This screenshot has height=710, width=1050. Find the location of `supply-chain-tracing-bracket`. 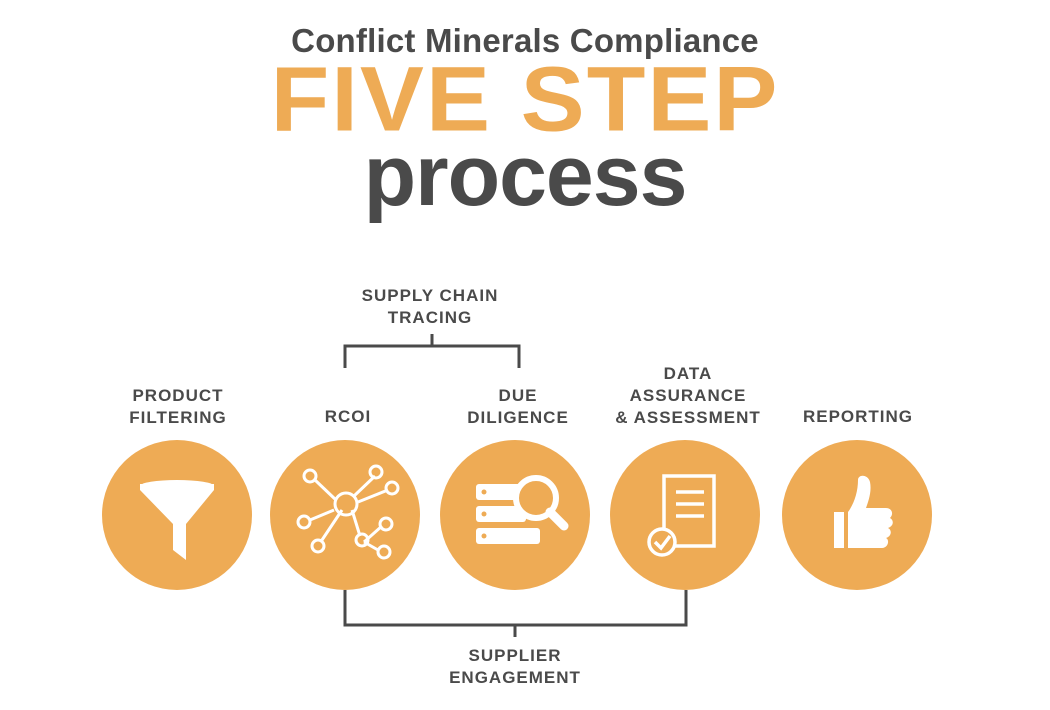

supply-chain-tracing-bracket is located at coordinates (432, 351).